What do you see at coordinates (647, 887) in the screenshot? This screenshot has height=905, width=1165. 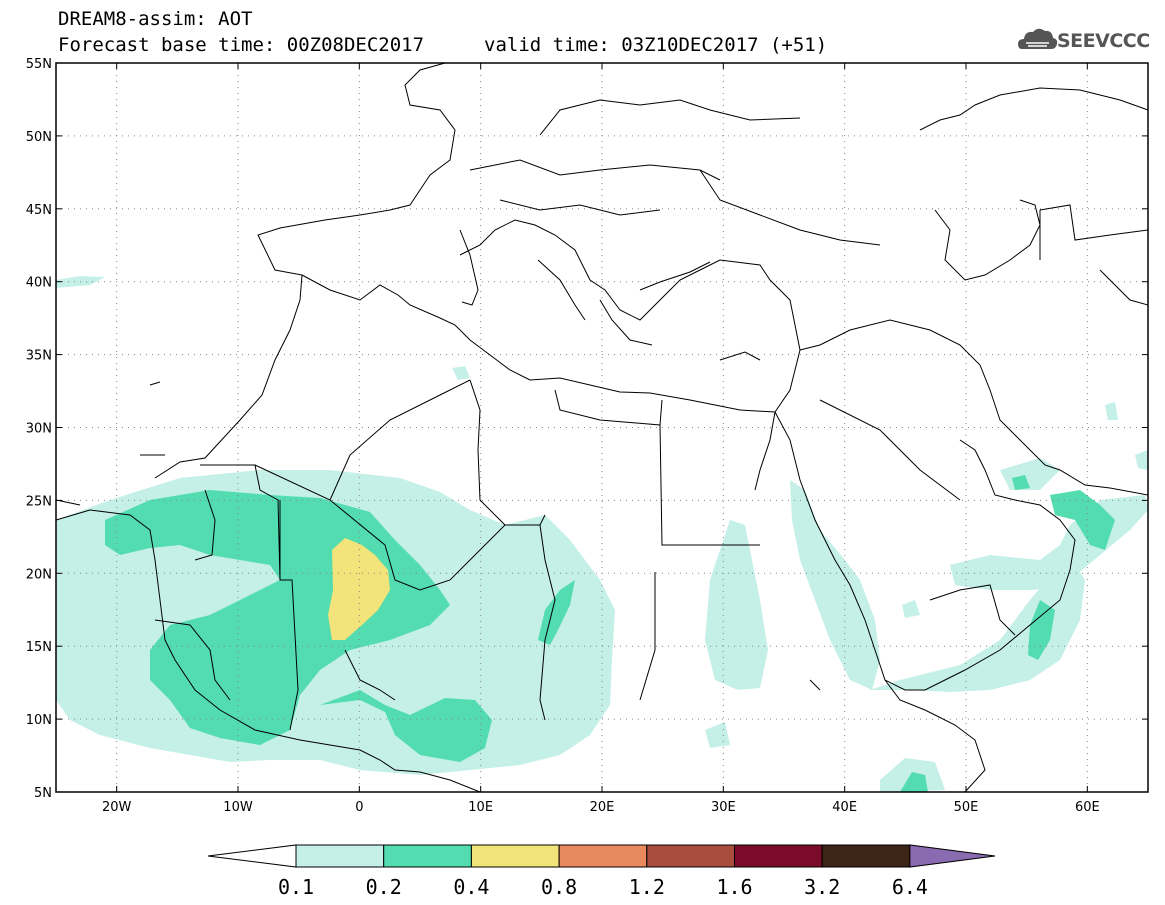 I see `colorbar-label: 1.2` at bounding box center [647, 887].